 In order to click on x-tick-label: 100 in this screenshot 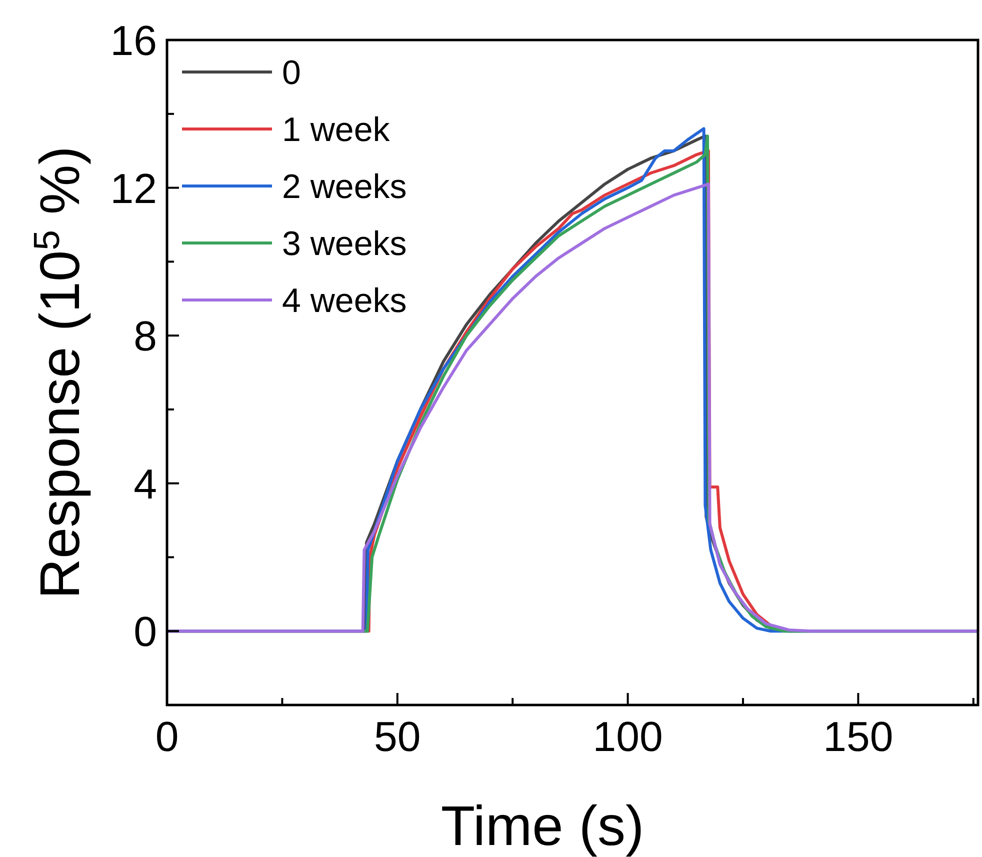, I will do `click(627, 736)`.